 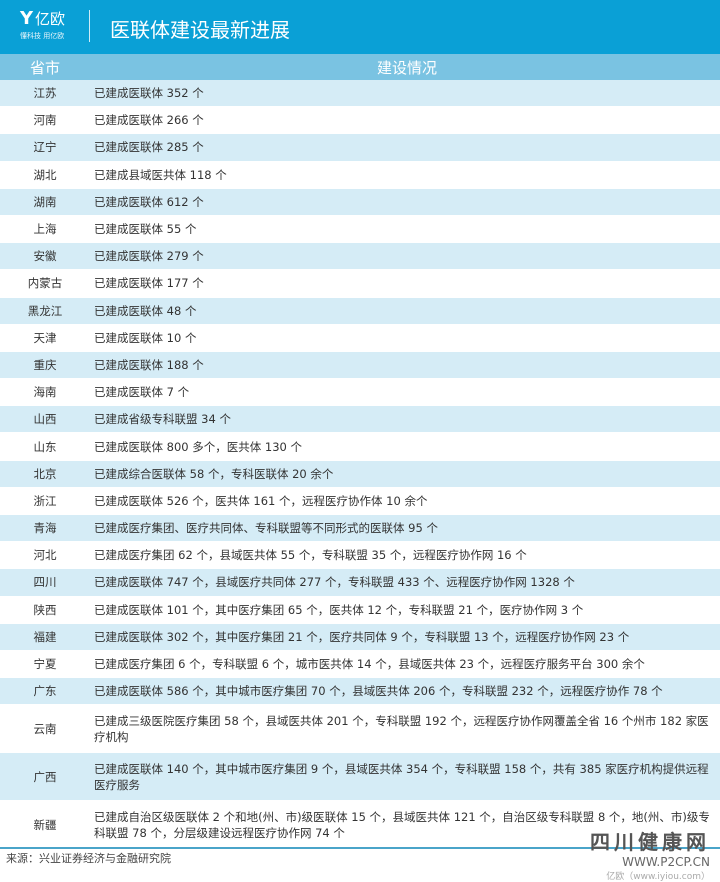 I want to click on divider, so click(x=89, y=26).